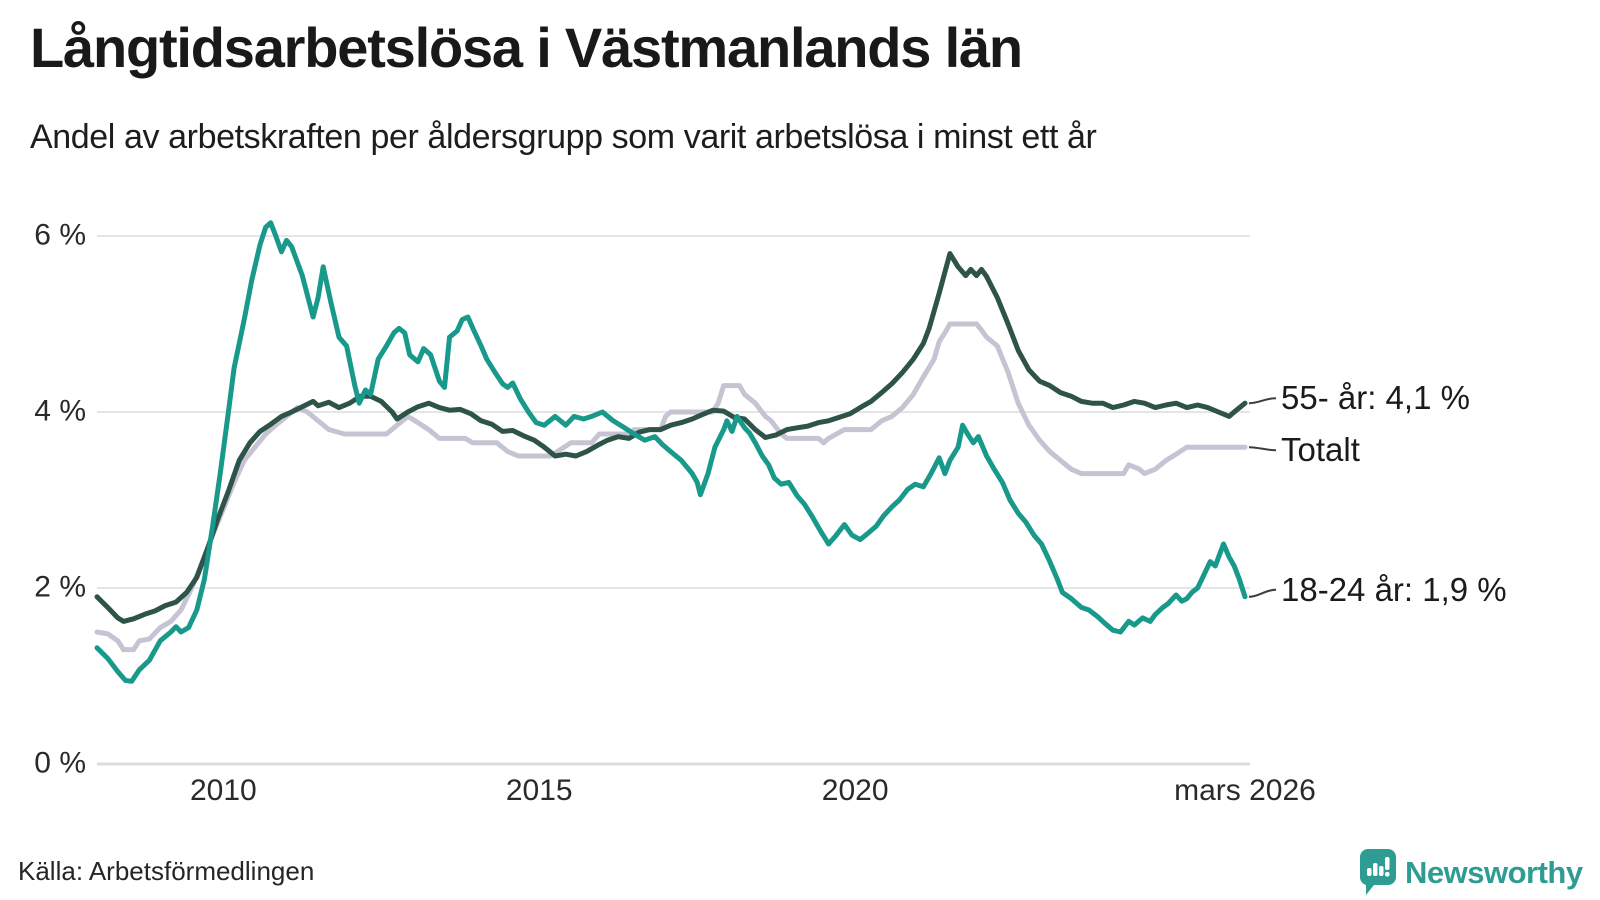 This screenshot has width=1600, height=900. What do you see at coordinates (1245, 790) in the screenshot?
I see `x-axis-tick-mars-2026: mars 2026` at bounding box center [1245, 790].